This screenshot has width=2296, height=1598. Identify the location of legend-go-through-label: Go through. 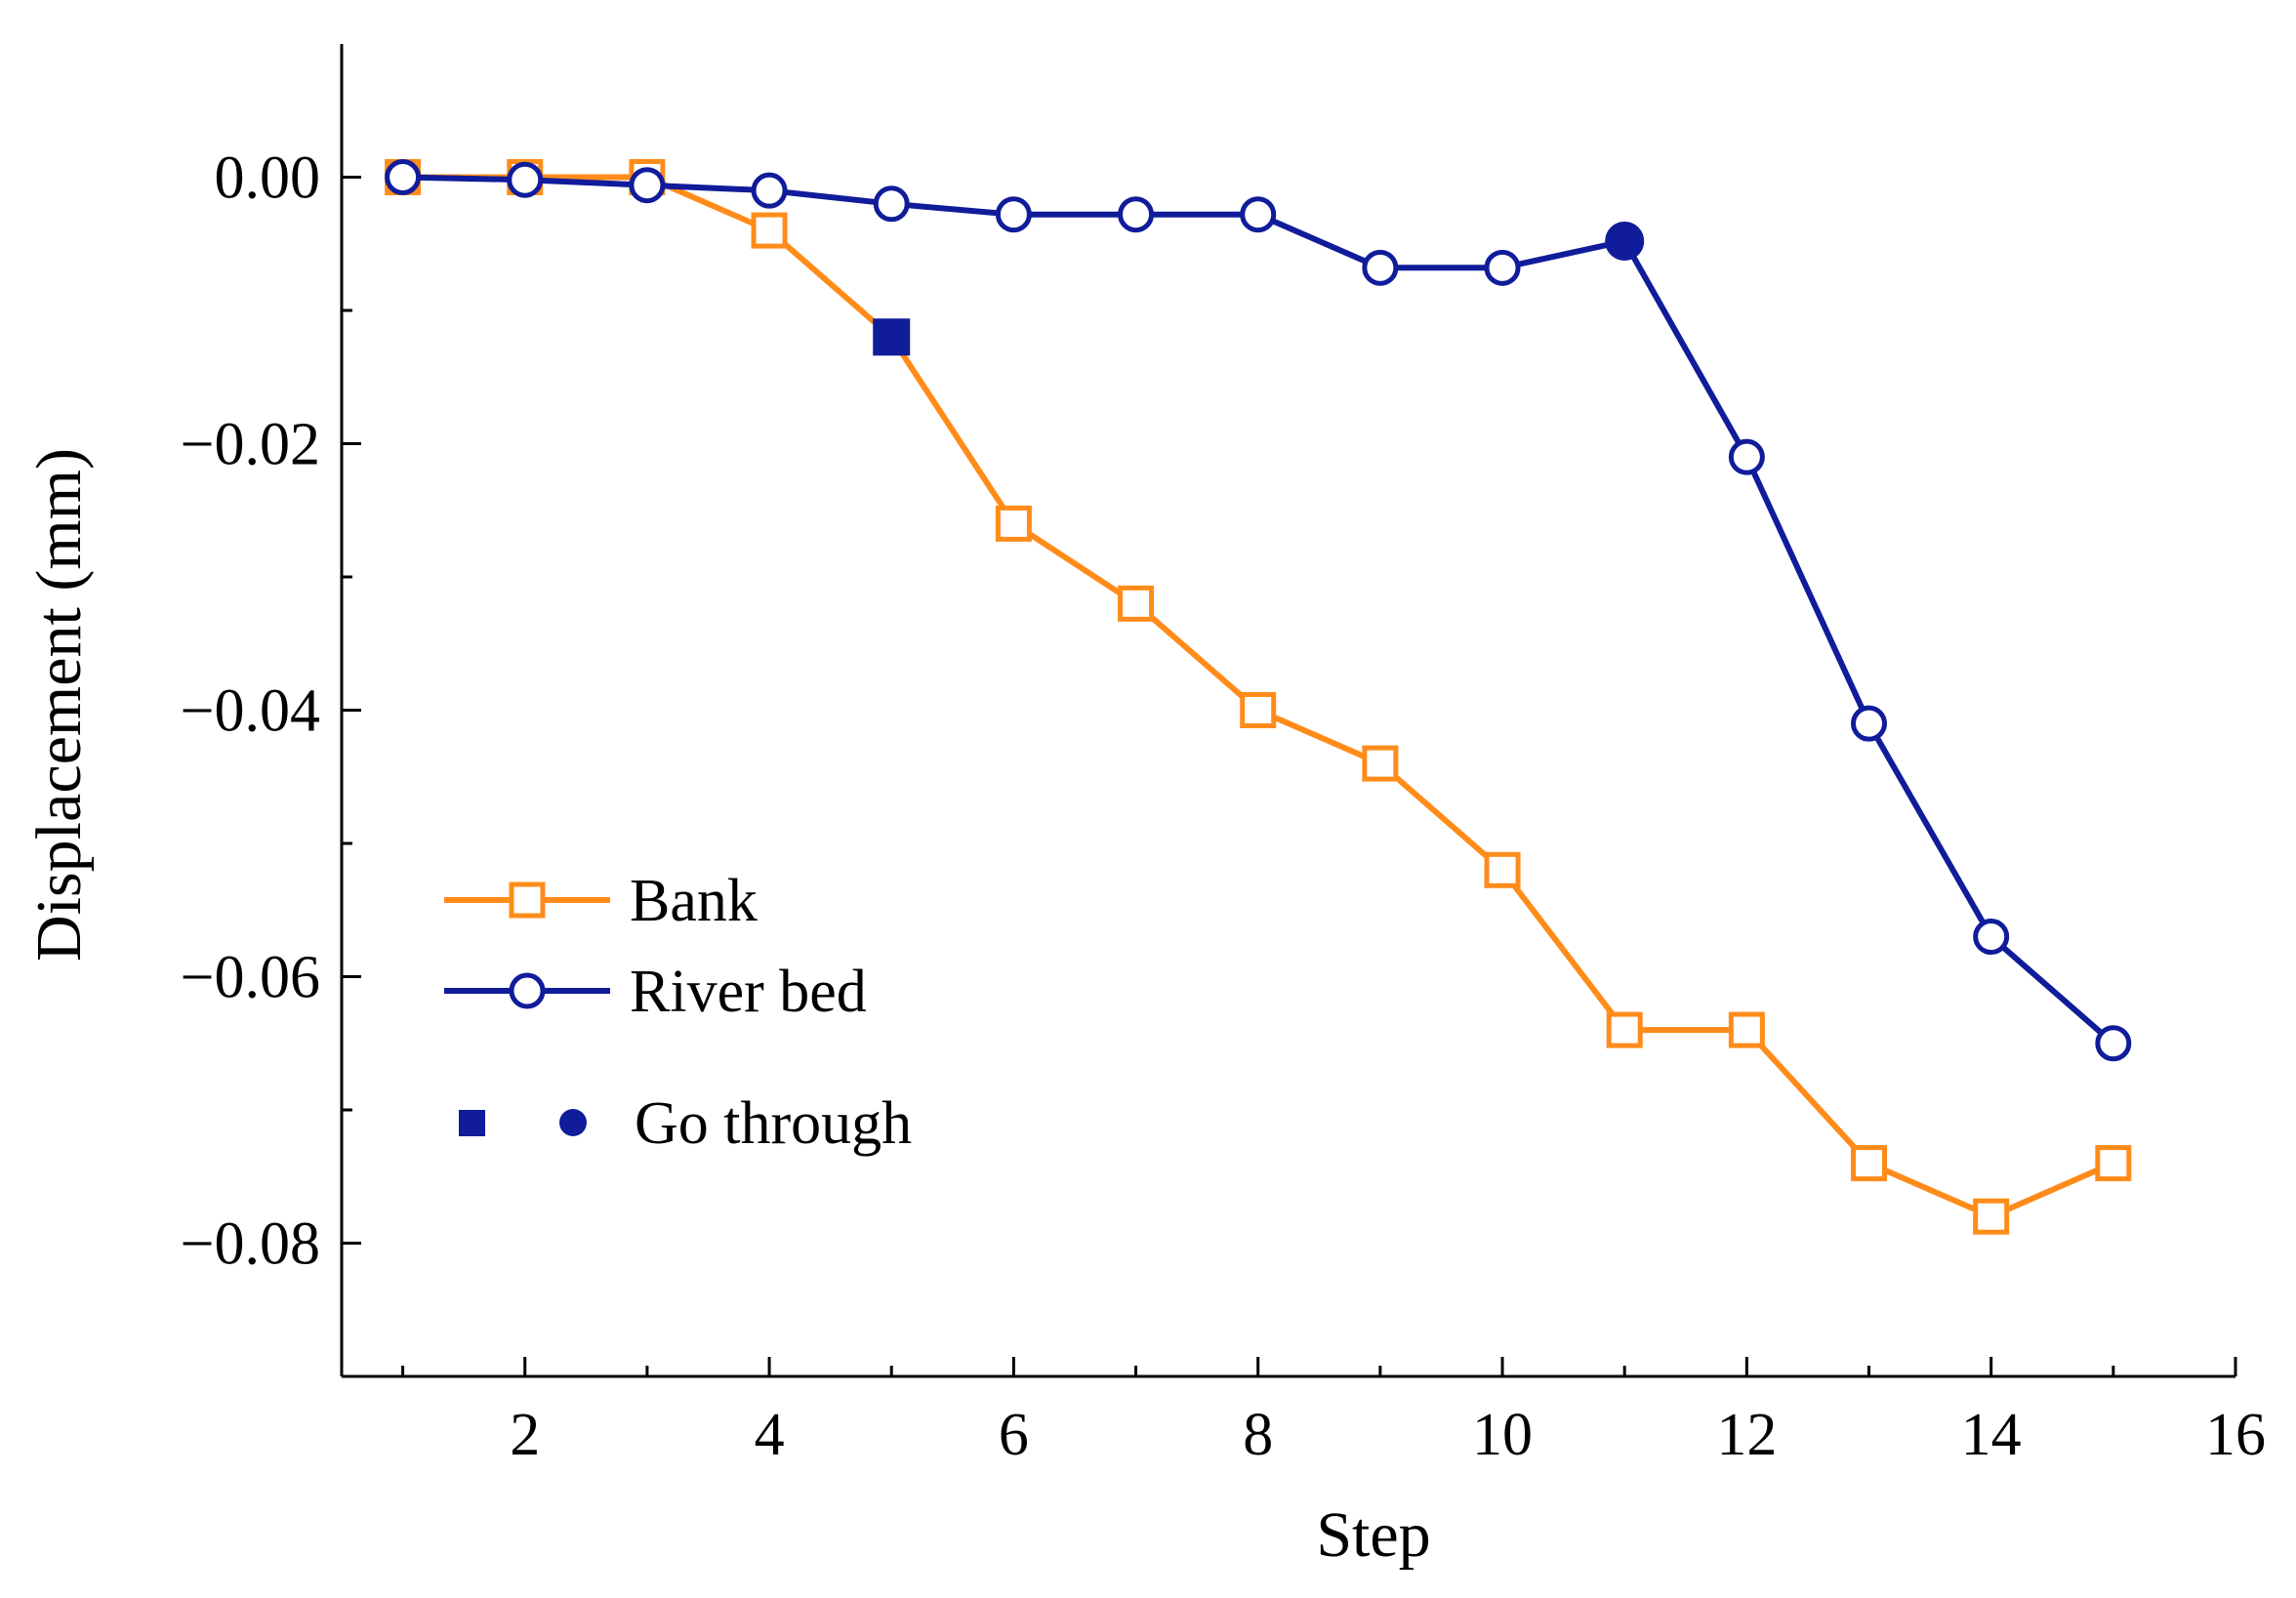
(773, 1123).